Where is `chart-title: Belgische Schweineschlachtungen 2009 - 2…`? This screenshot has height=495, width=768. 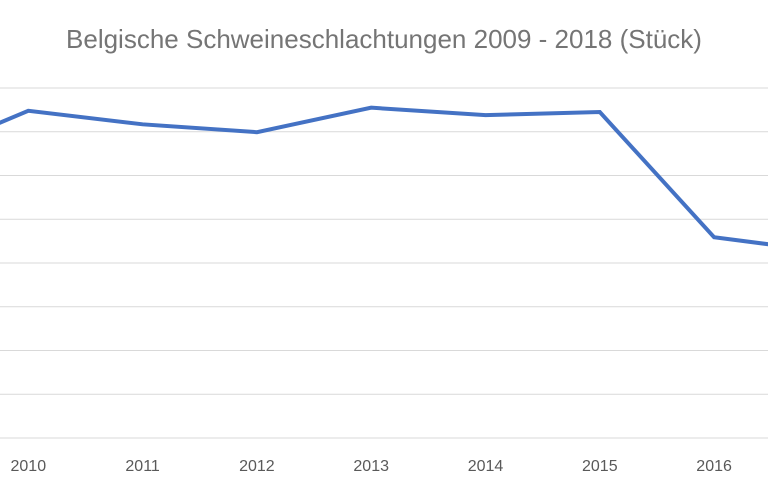 chart-title: Belgische Schweineschlachtungen 2009 - 2… is located at coordinates (384, 39).